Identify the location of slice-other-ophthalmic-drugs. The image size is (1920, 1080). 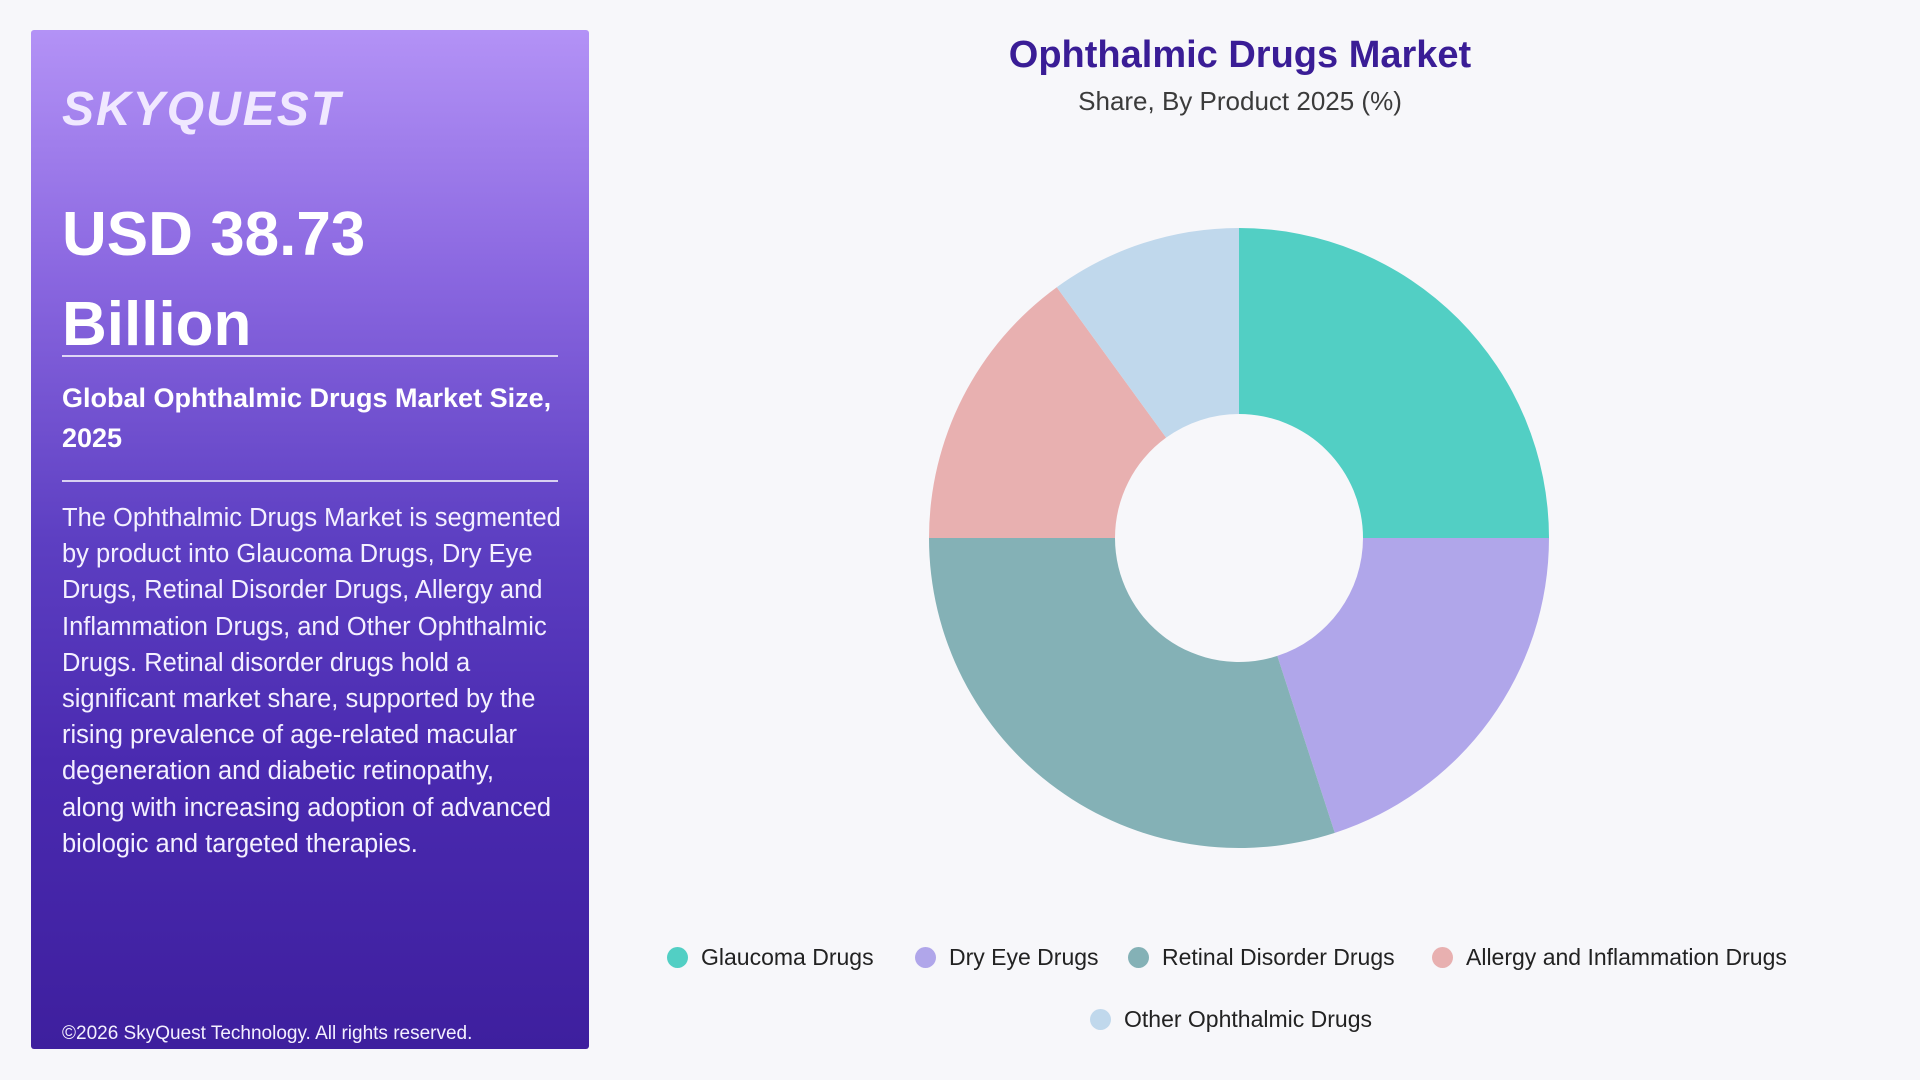
(1147, 333).